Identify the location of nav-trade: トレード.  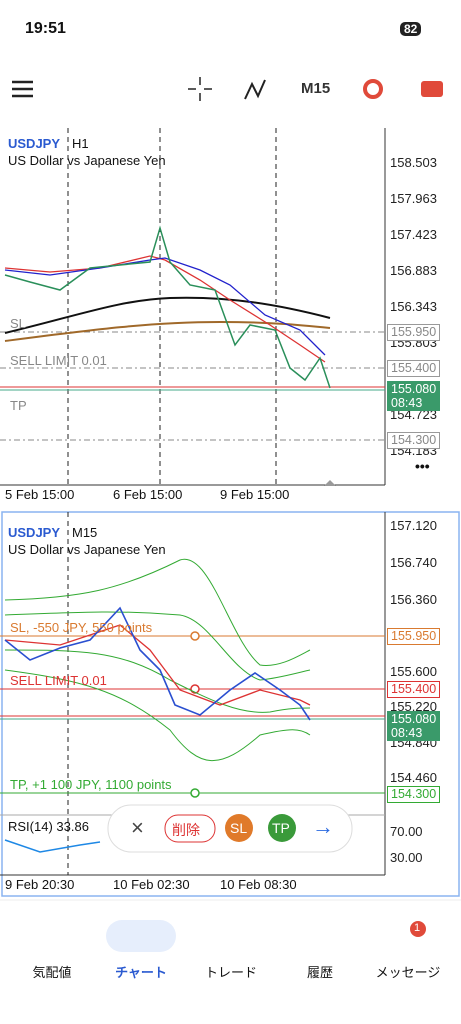
(230, 972).